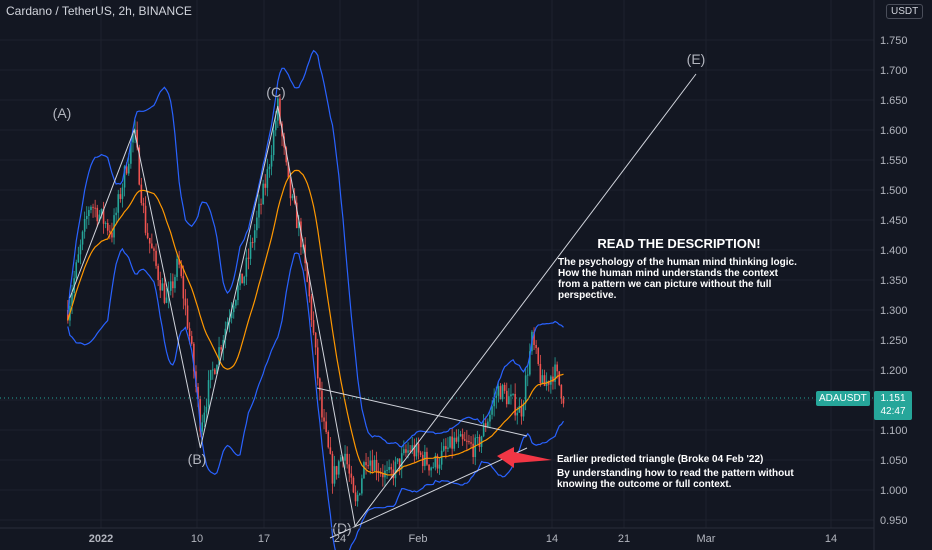 The height and width of the screenshot is (550, 932). I want to click on x-tick-label: 17, so click(264, 539).